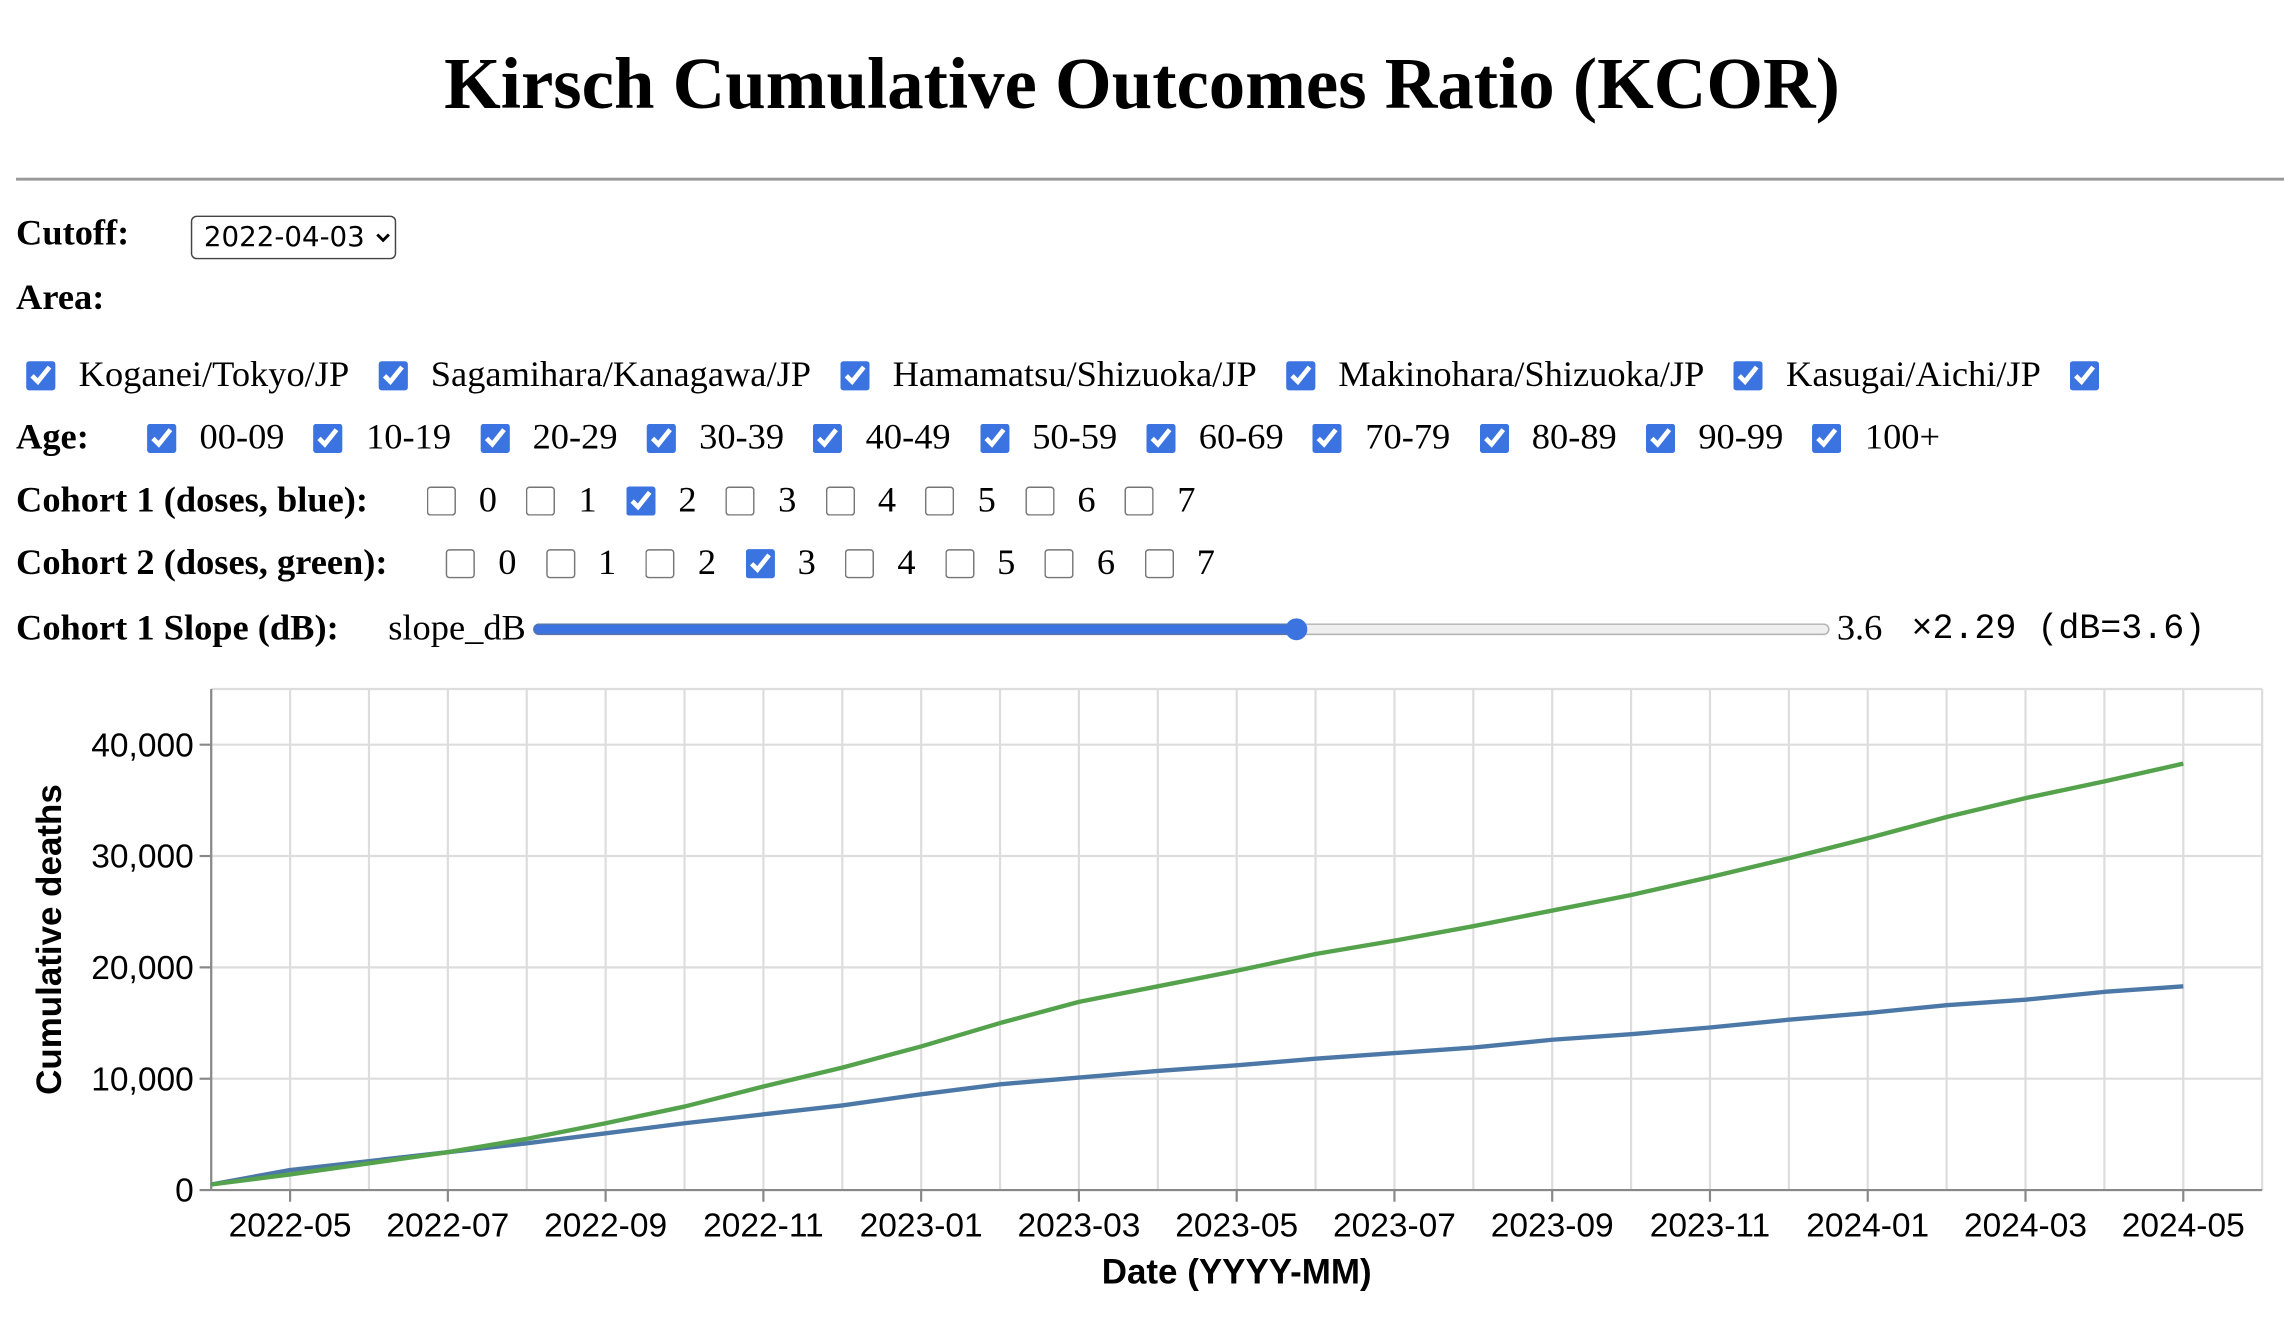 The height and width of the screenshot is (1333, 2284). I want to click on cohort1-row: Cohort 1 (doses, blue): 0 1 2 3 4 5 6 7, so click(612, 501).